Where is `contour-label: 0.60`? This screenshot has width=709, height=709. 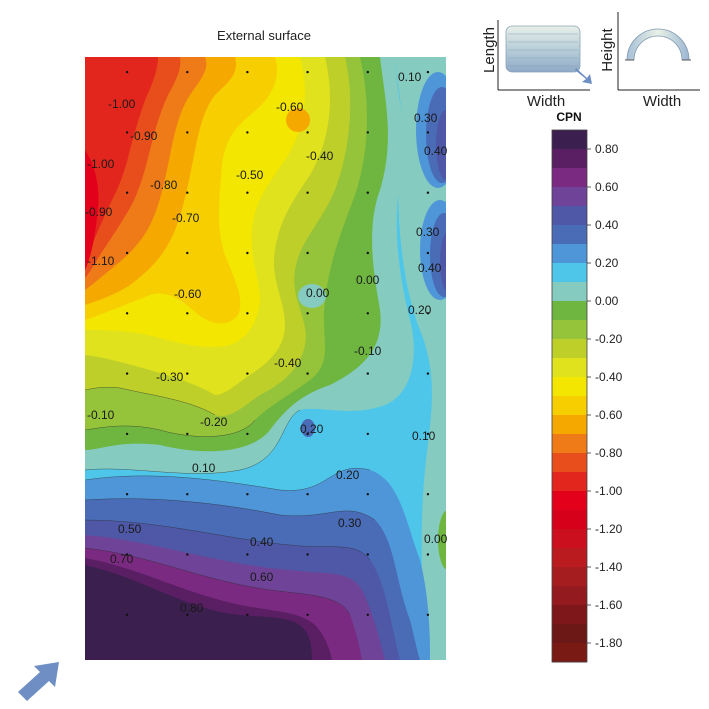 contour-label: 0.60 is located at coordinates (262, 577).